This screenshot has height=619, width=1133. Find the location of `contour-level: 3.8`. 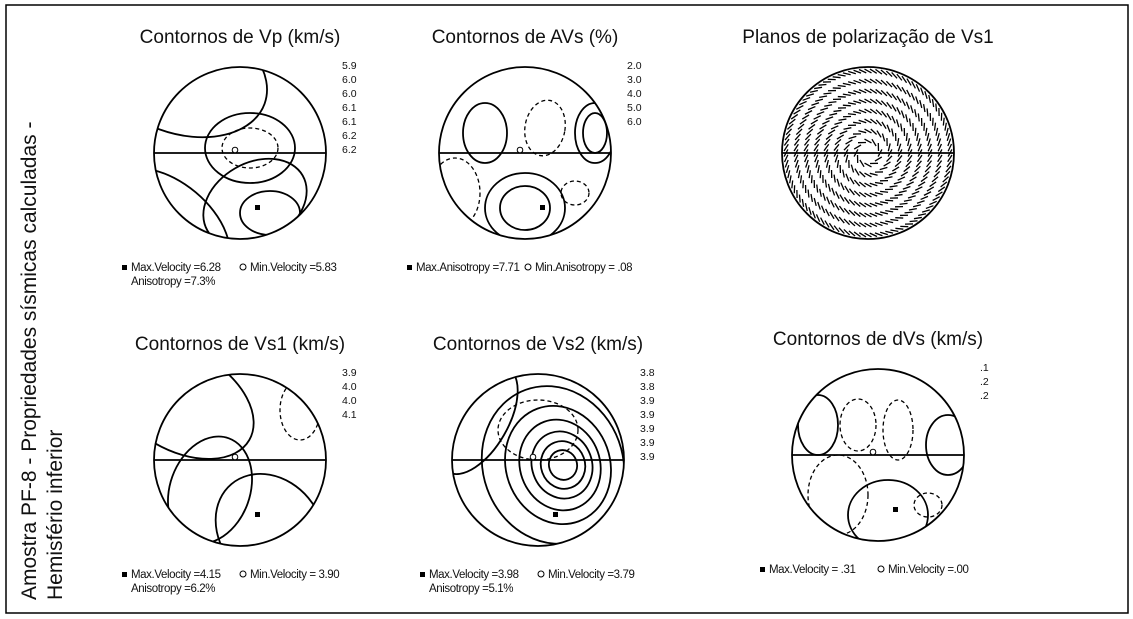

contour-level: 3.8 is located at coordinates (647, 373).